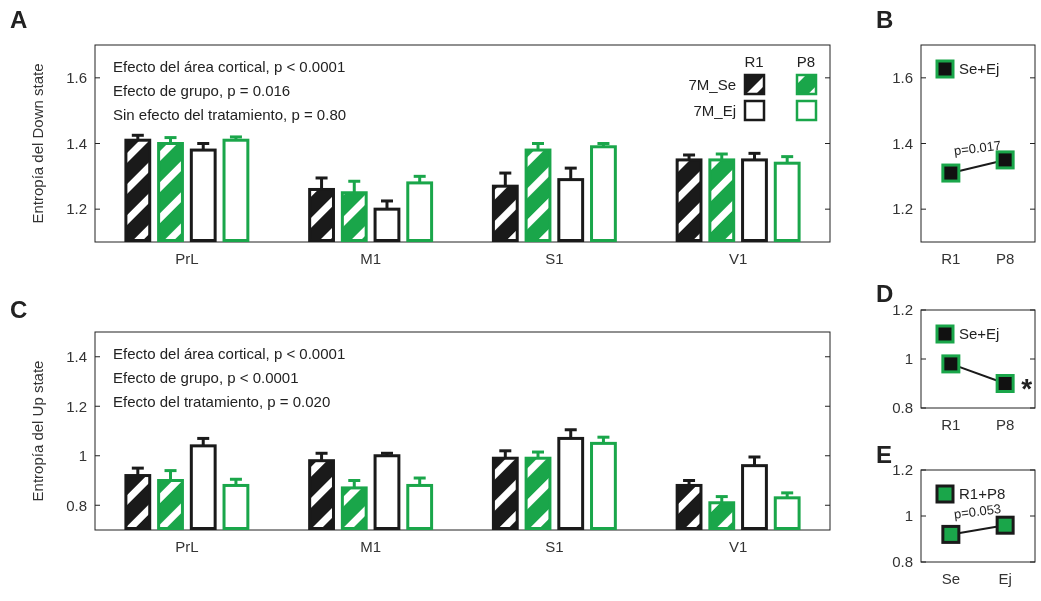 The image size is (1041, 601). I want to click on x-tick-label: R1, so click(951, 258).